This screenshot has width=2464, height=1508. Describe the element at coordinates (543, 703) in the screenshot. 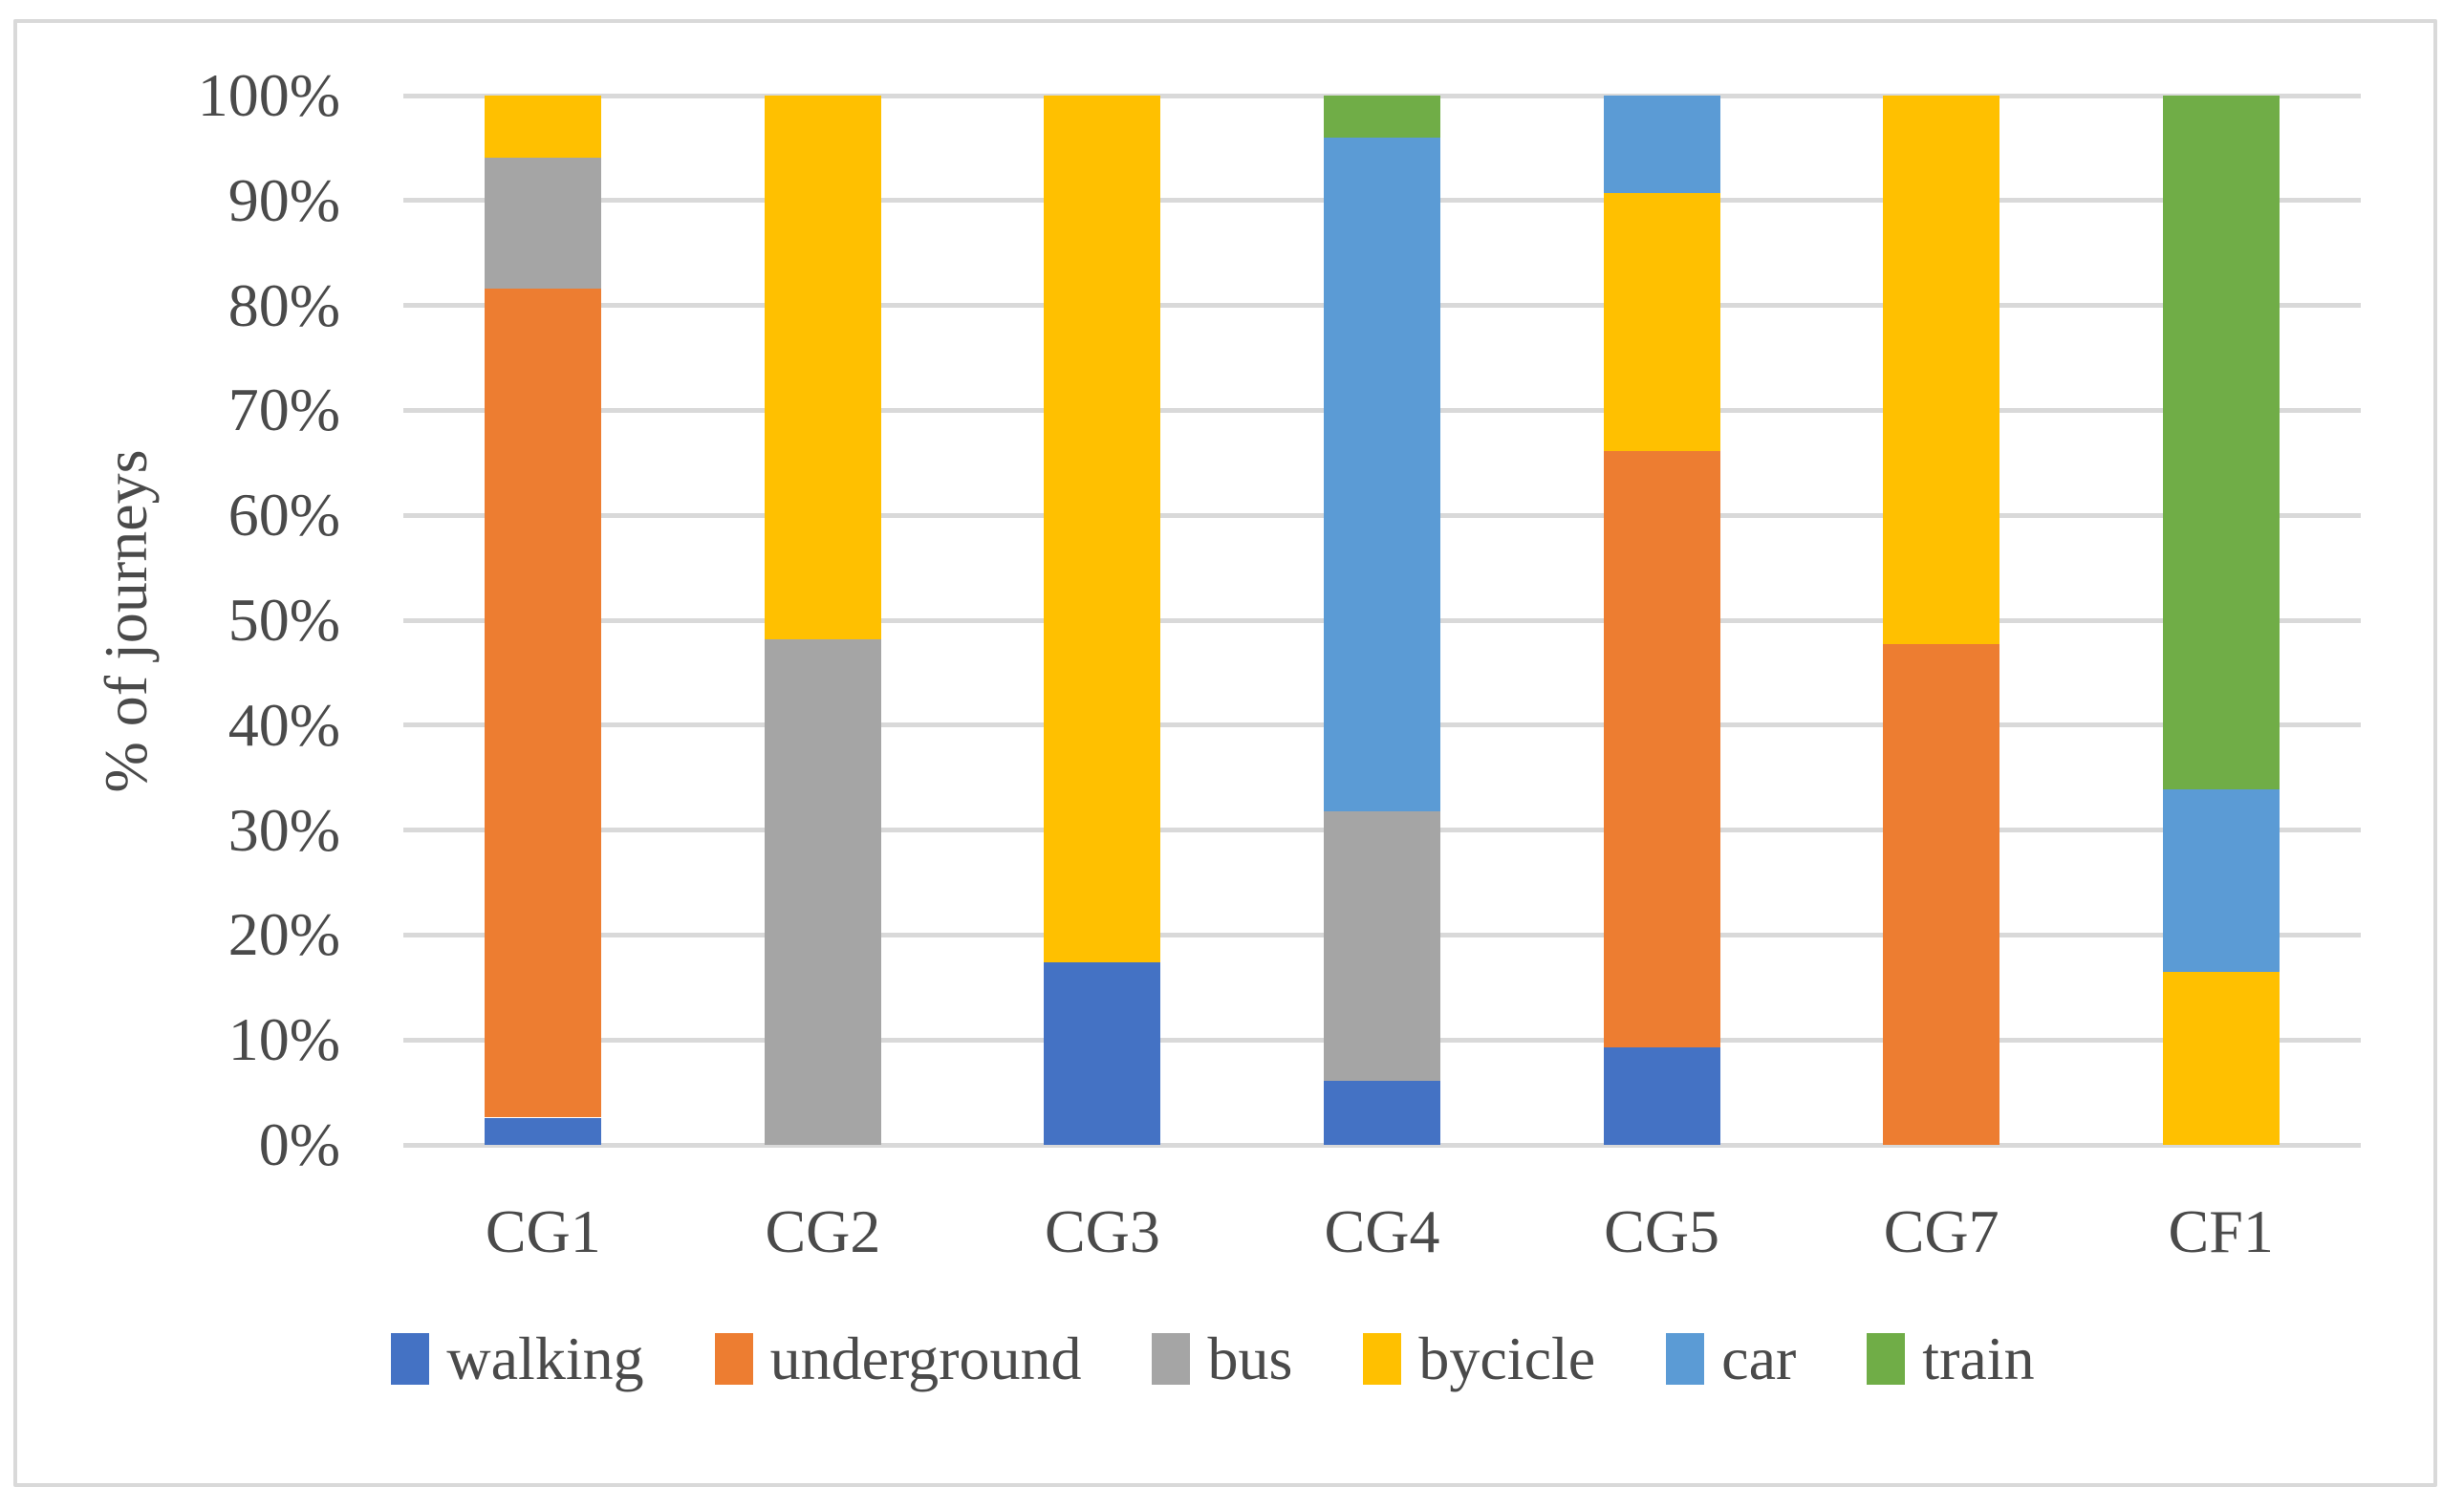

I see `bar-segment-CG1-underground` at that location.